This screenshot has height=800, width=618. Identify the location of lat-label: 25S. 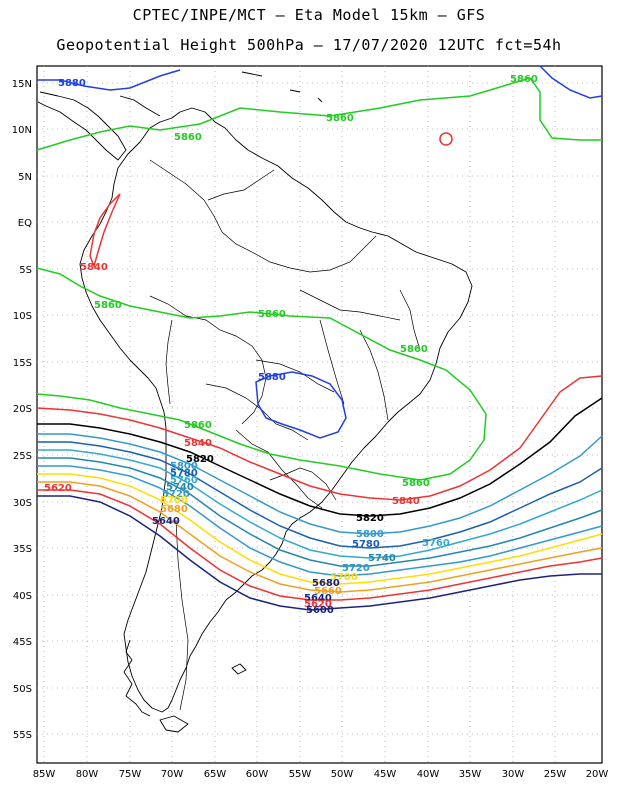
(22, 456).